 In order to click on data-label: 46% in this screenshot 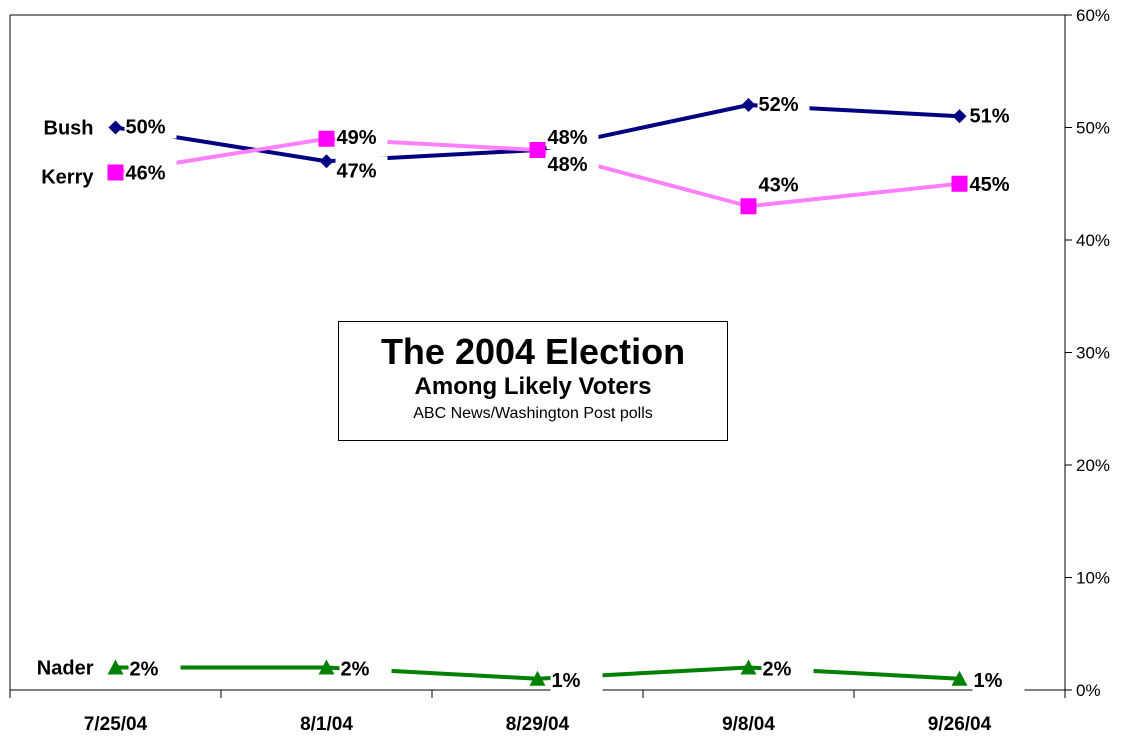, I will do `click(146, 174)`.